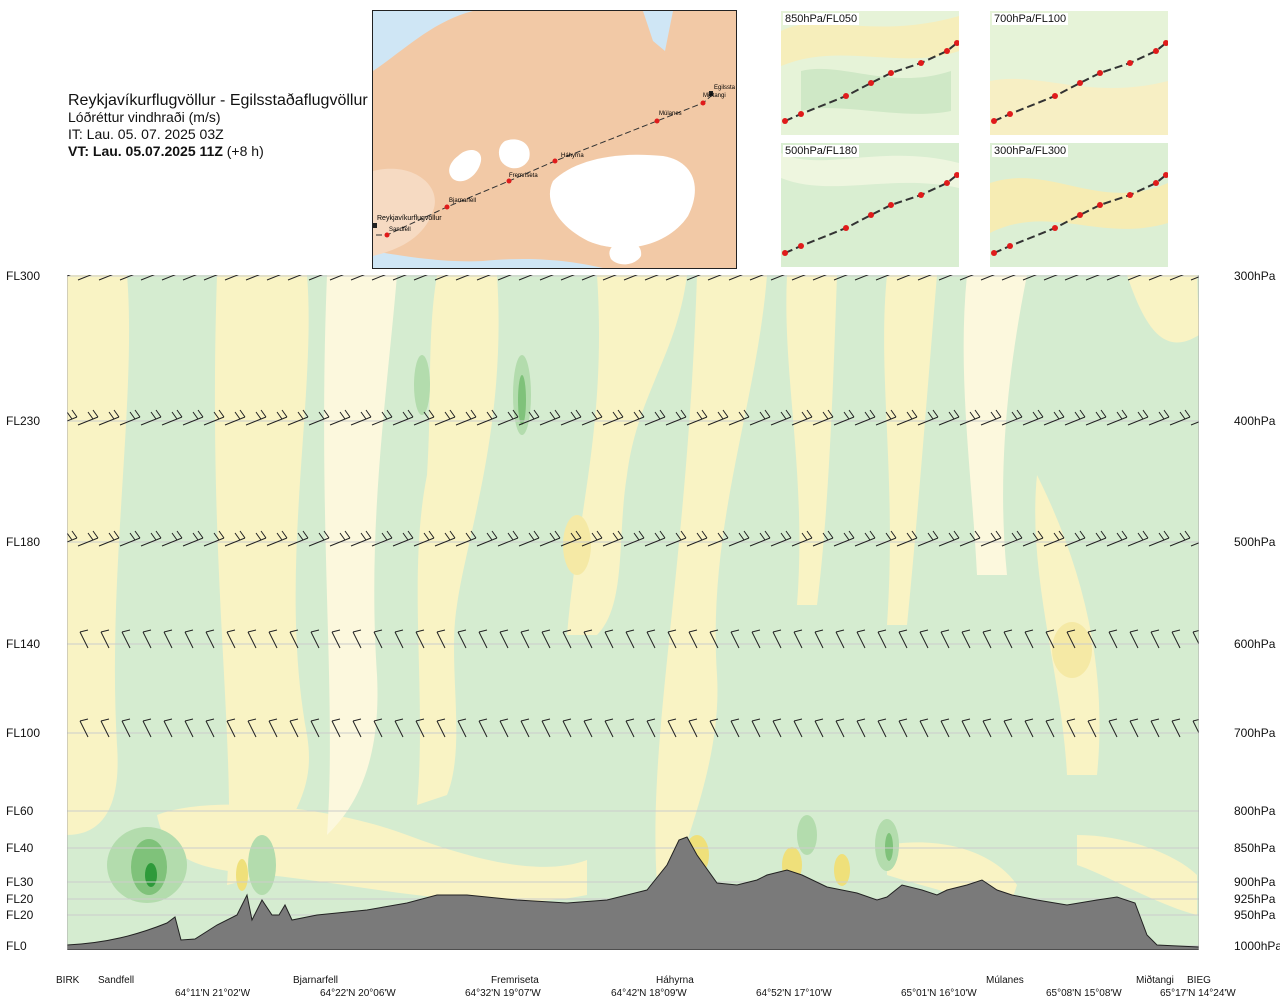  What do you see at coordinates (1198, 993) in the screenshot?
I see `coordinate-label: 65°17'N 14°24'W` at bounding box center [1198, 993].